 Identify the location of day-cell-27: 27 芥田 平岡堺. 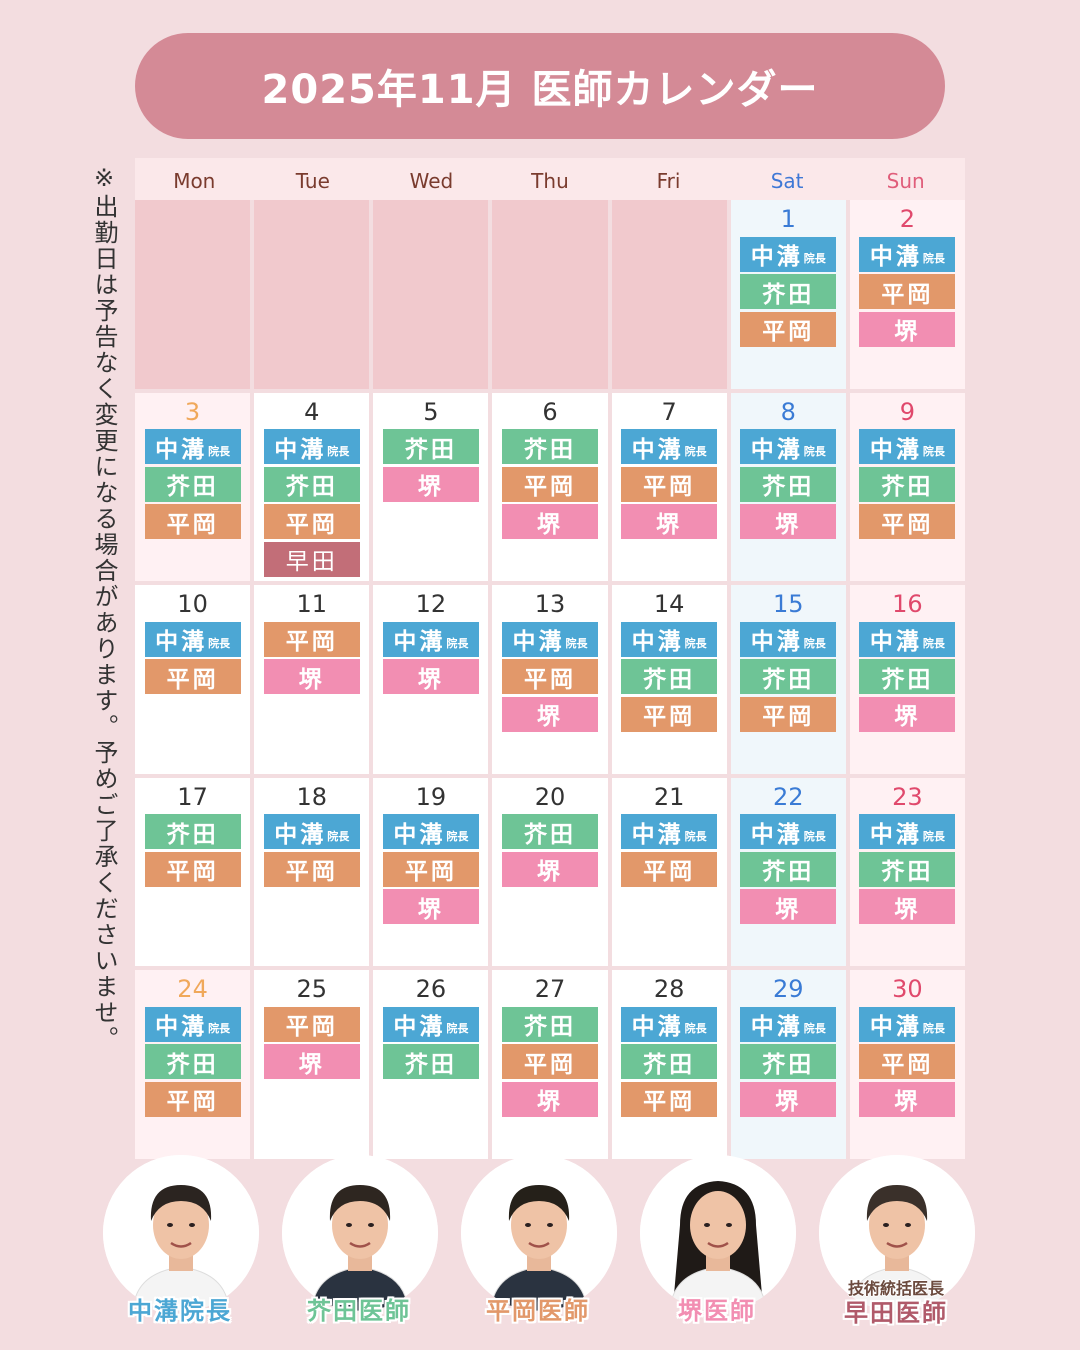
(550, 1064).